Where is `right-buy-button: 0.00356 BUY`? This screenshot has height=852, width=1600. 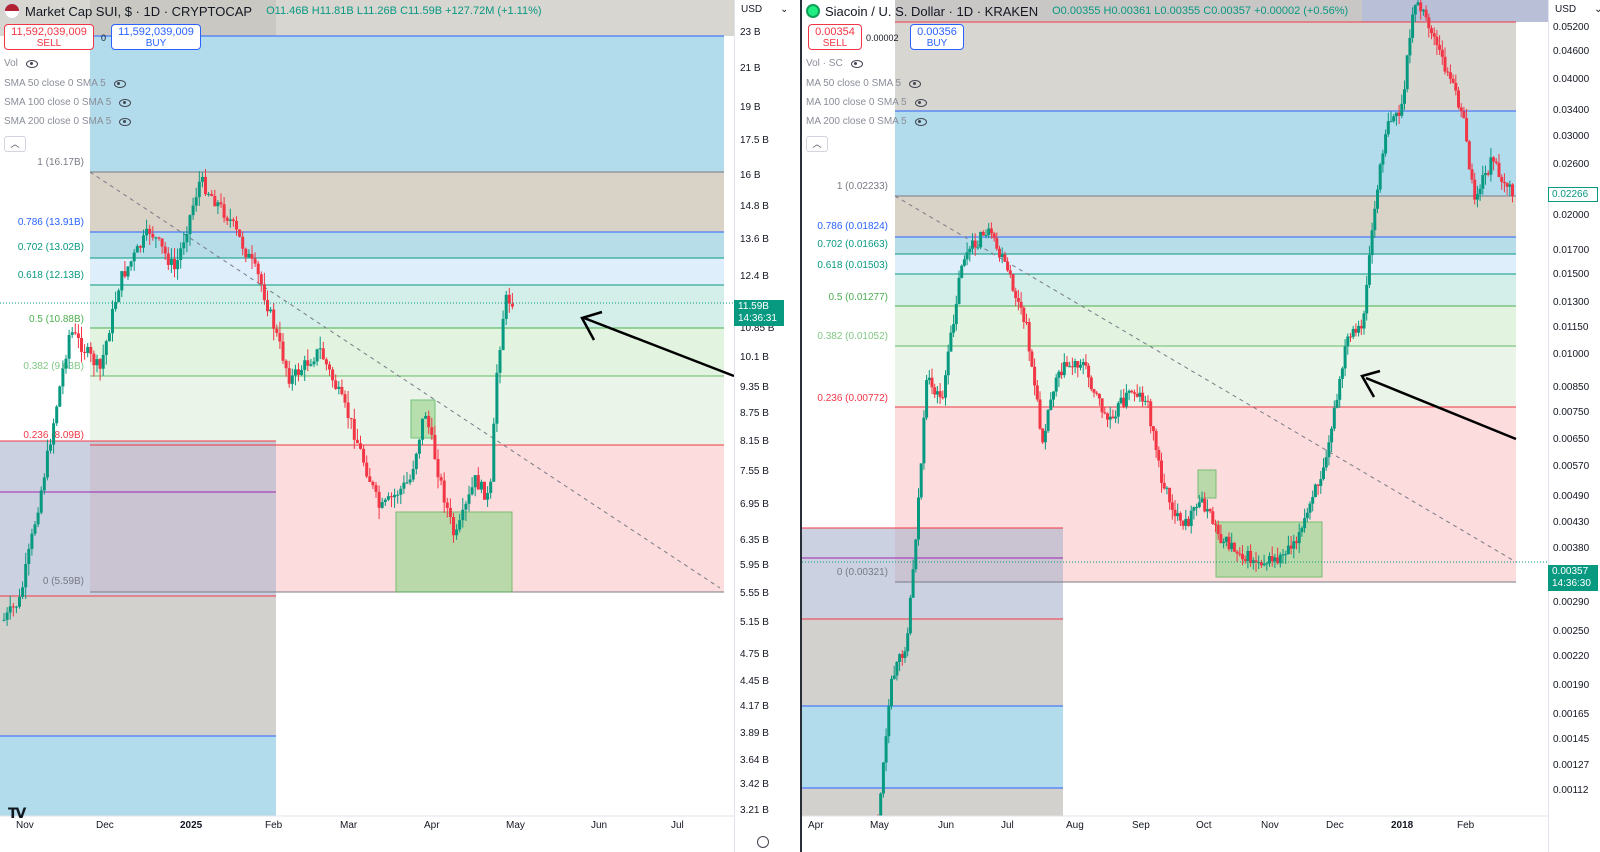 right-buy-button: 0.00356 BUY is located at coordinates (937, 37).